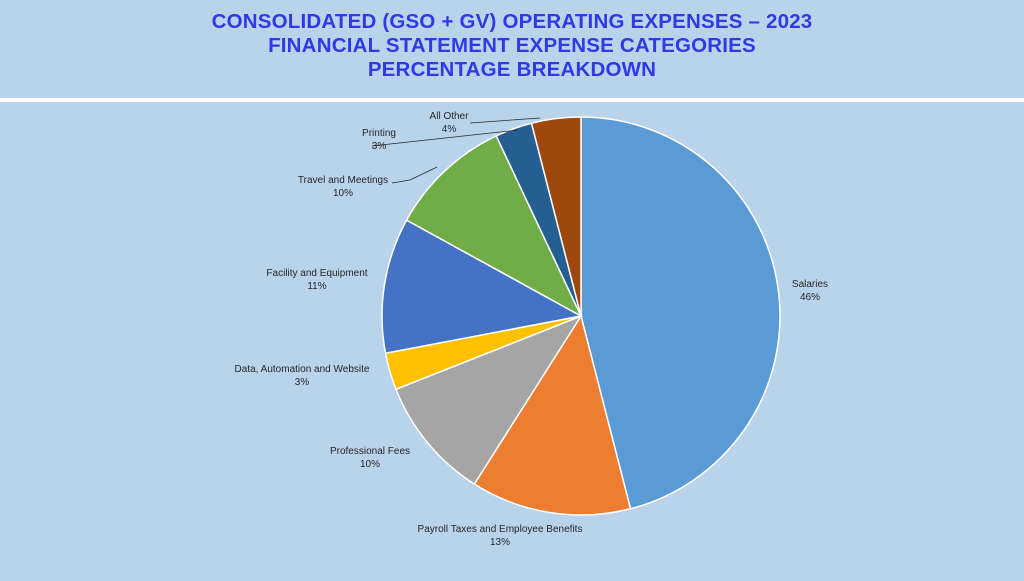 Image resolution: width=1024 pixels, height=581 pixels. What do you see at coordinates (379, 133) in the screenshot?
I see `slice-label-printing: Printing` at bounding box center [379, 133].